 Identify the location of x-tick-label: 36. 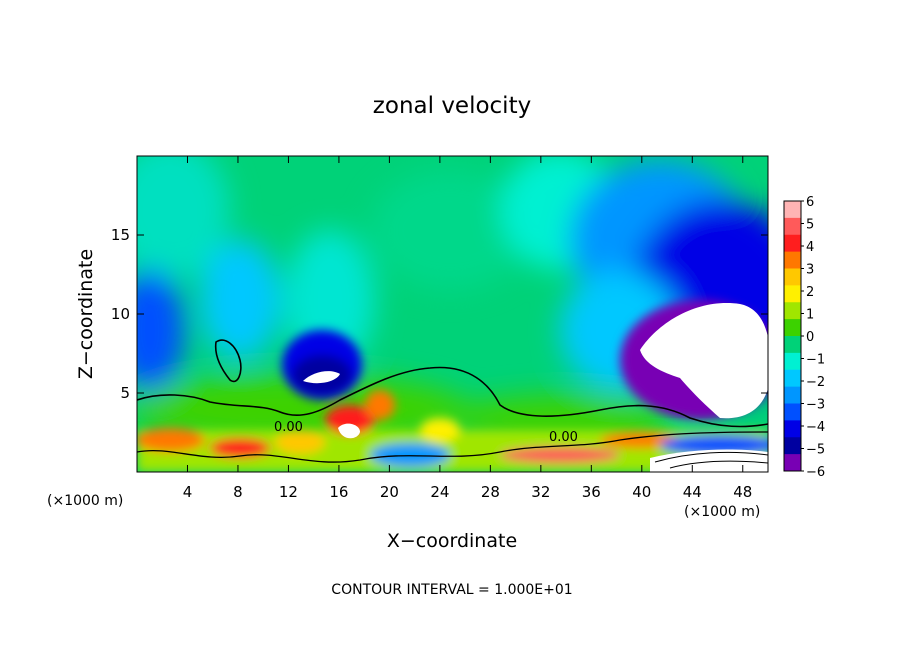
(591, 492).